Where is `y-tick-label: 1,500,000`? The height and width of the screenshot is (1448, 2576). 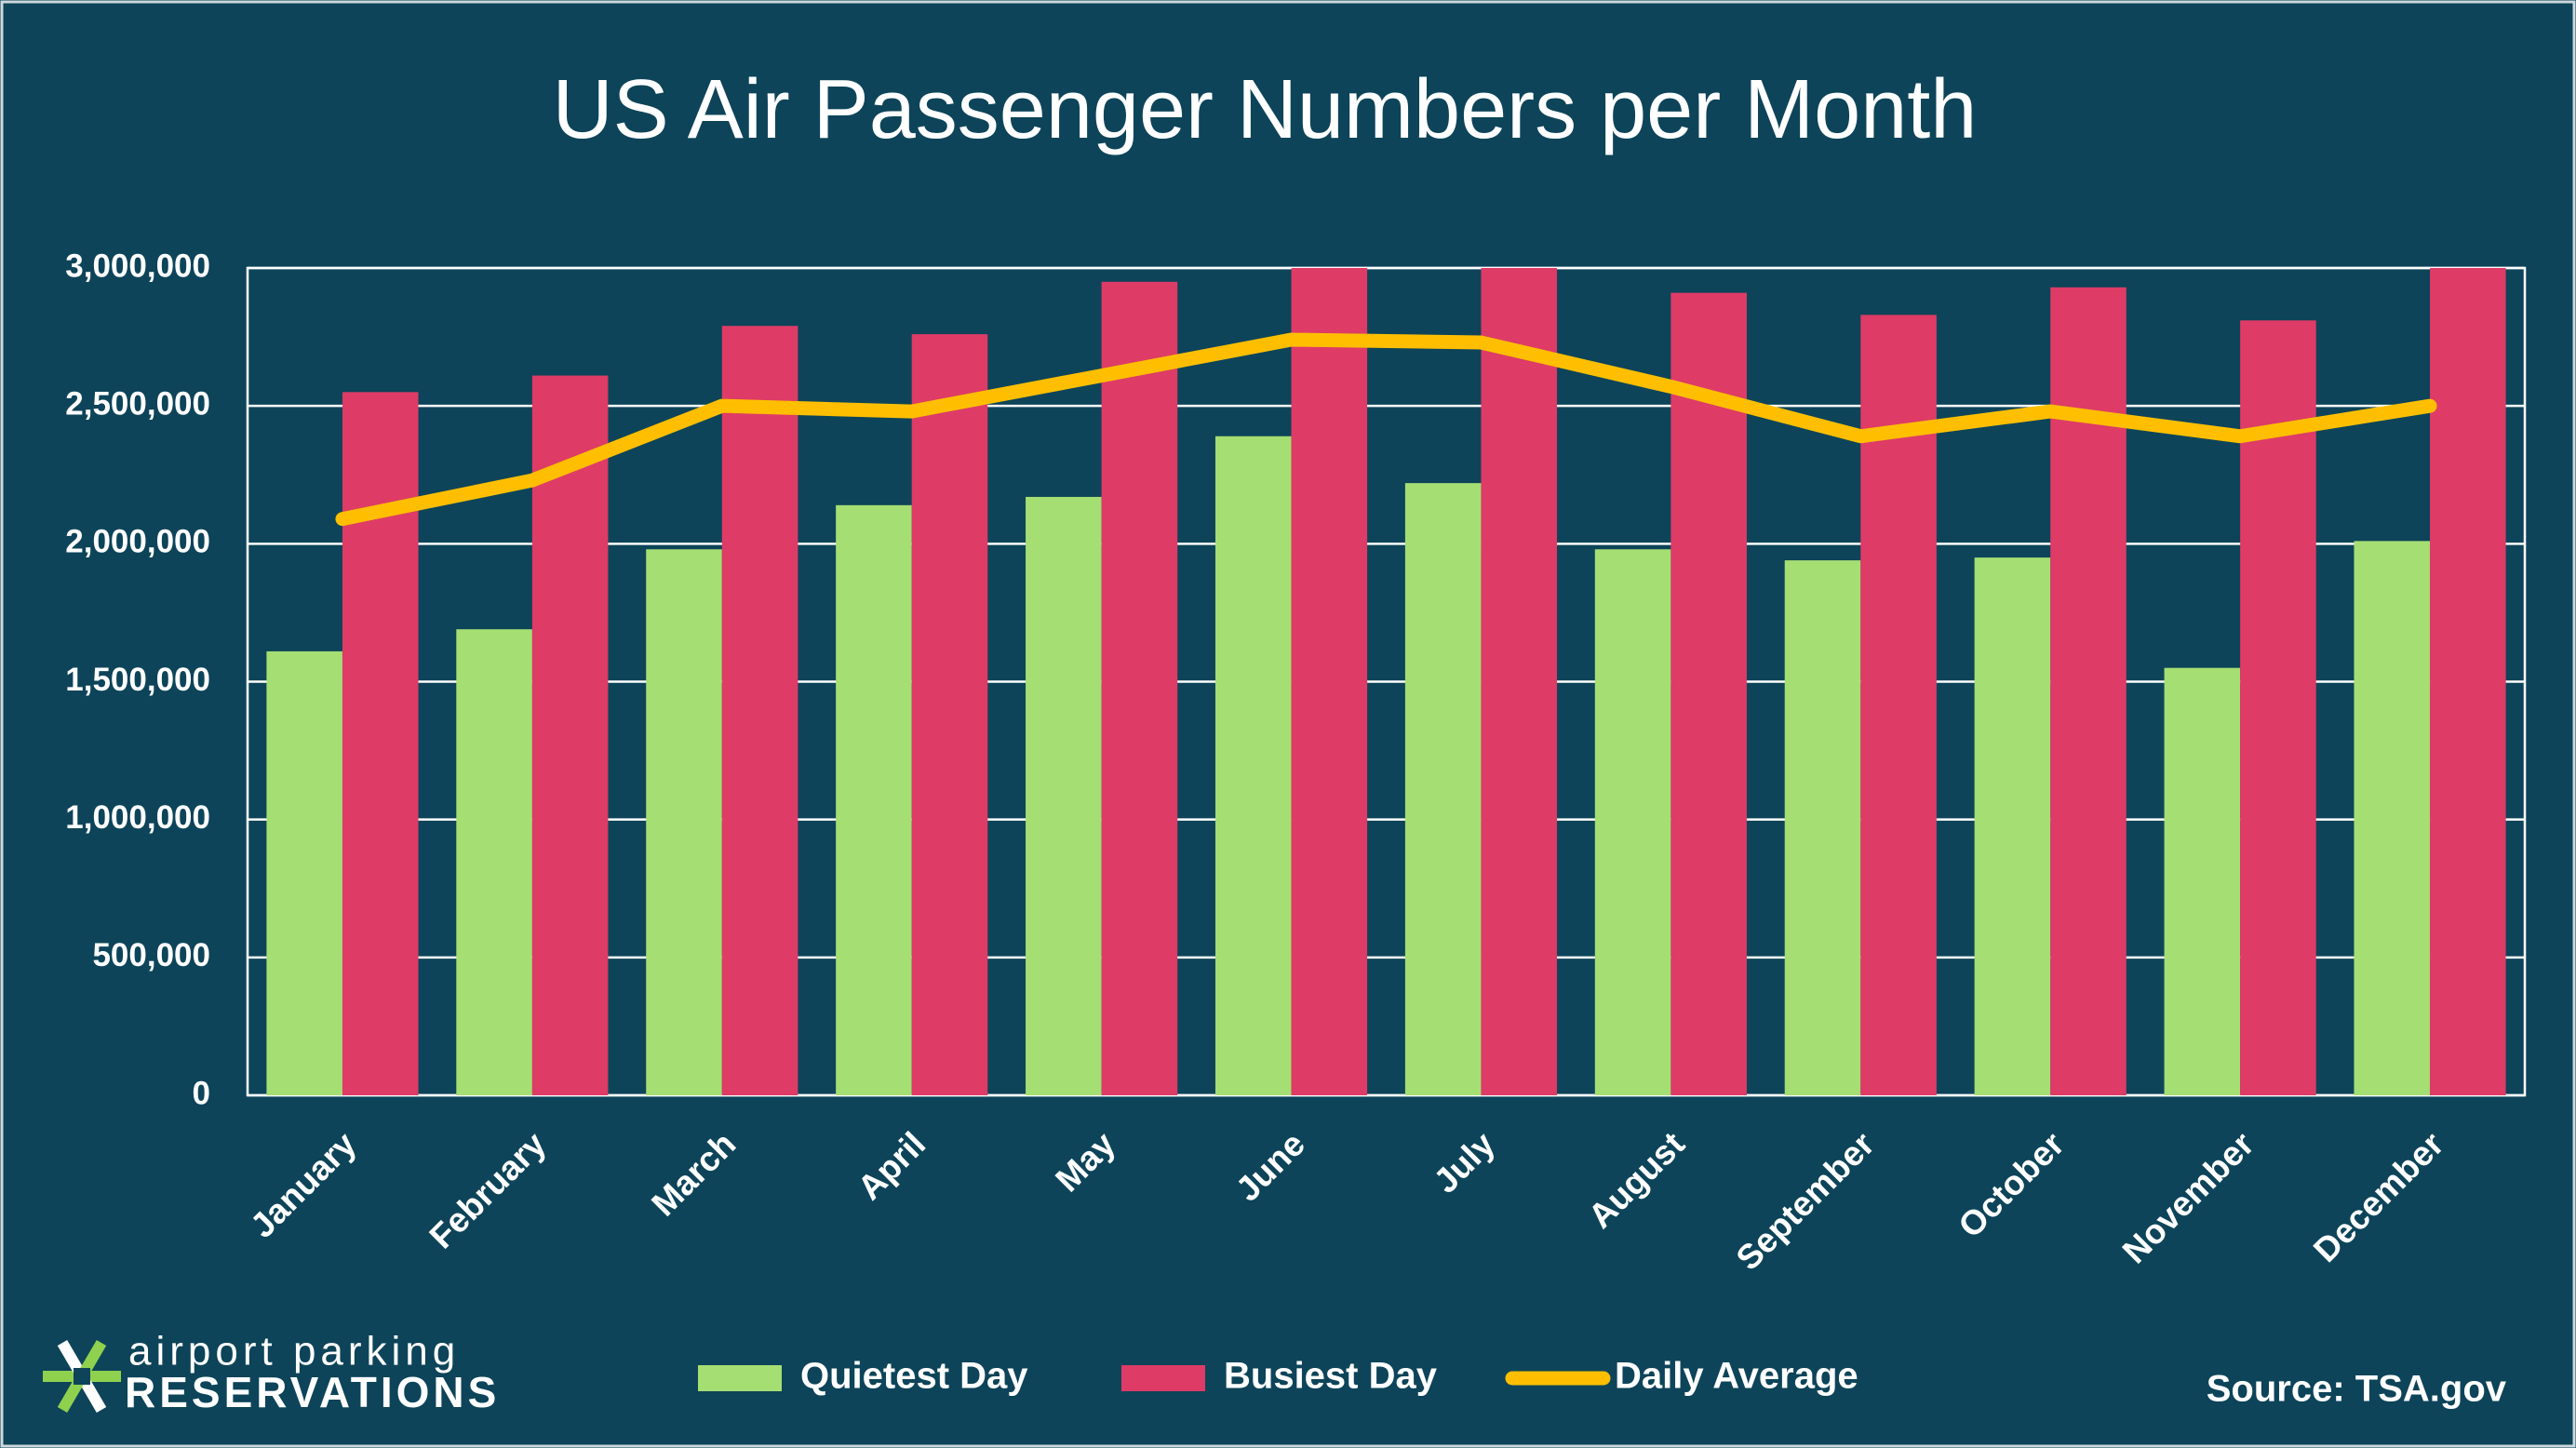
y-tick-label: 1,500,000 is located at coordinates (137, 680).